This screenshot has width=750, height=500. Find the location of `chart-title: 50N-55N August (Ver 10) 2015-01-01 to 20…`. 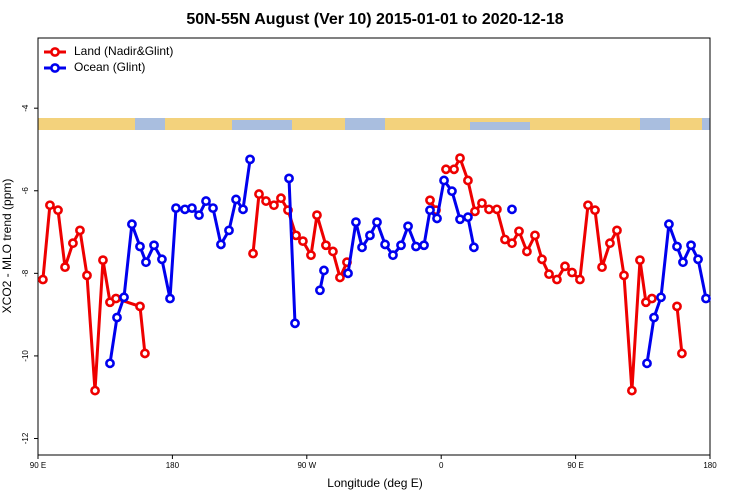

chart-title: 50N-55N August (Ver 10) 2015-01-01 to 20… is located at coordinates (374, 19).